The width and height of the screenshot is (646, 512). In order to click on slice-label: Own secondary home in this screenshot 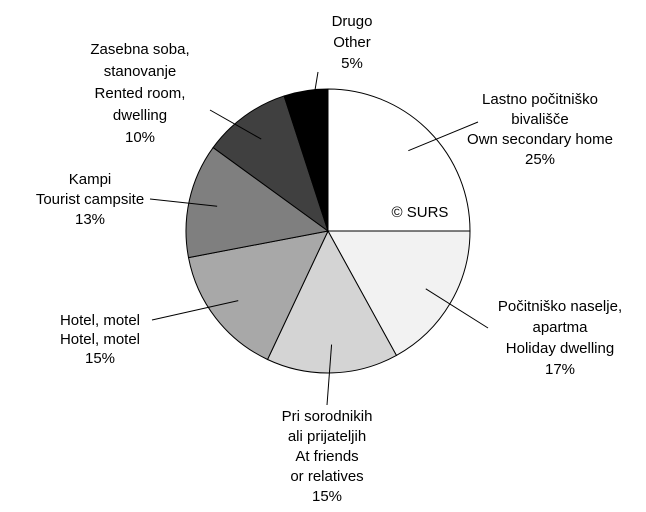, I will do `click(540, 139)`.